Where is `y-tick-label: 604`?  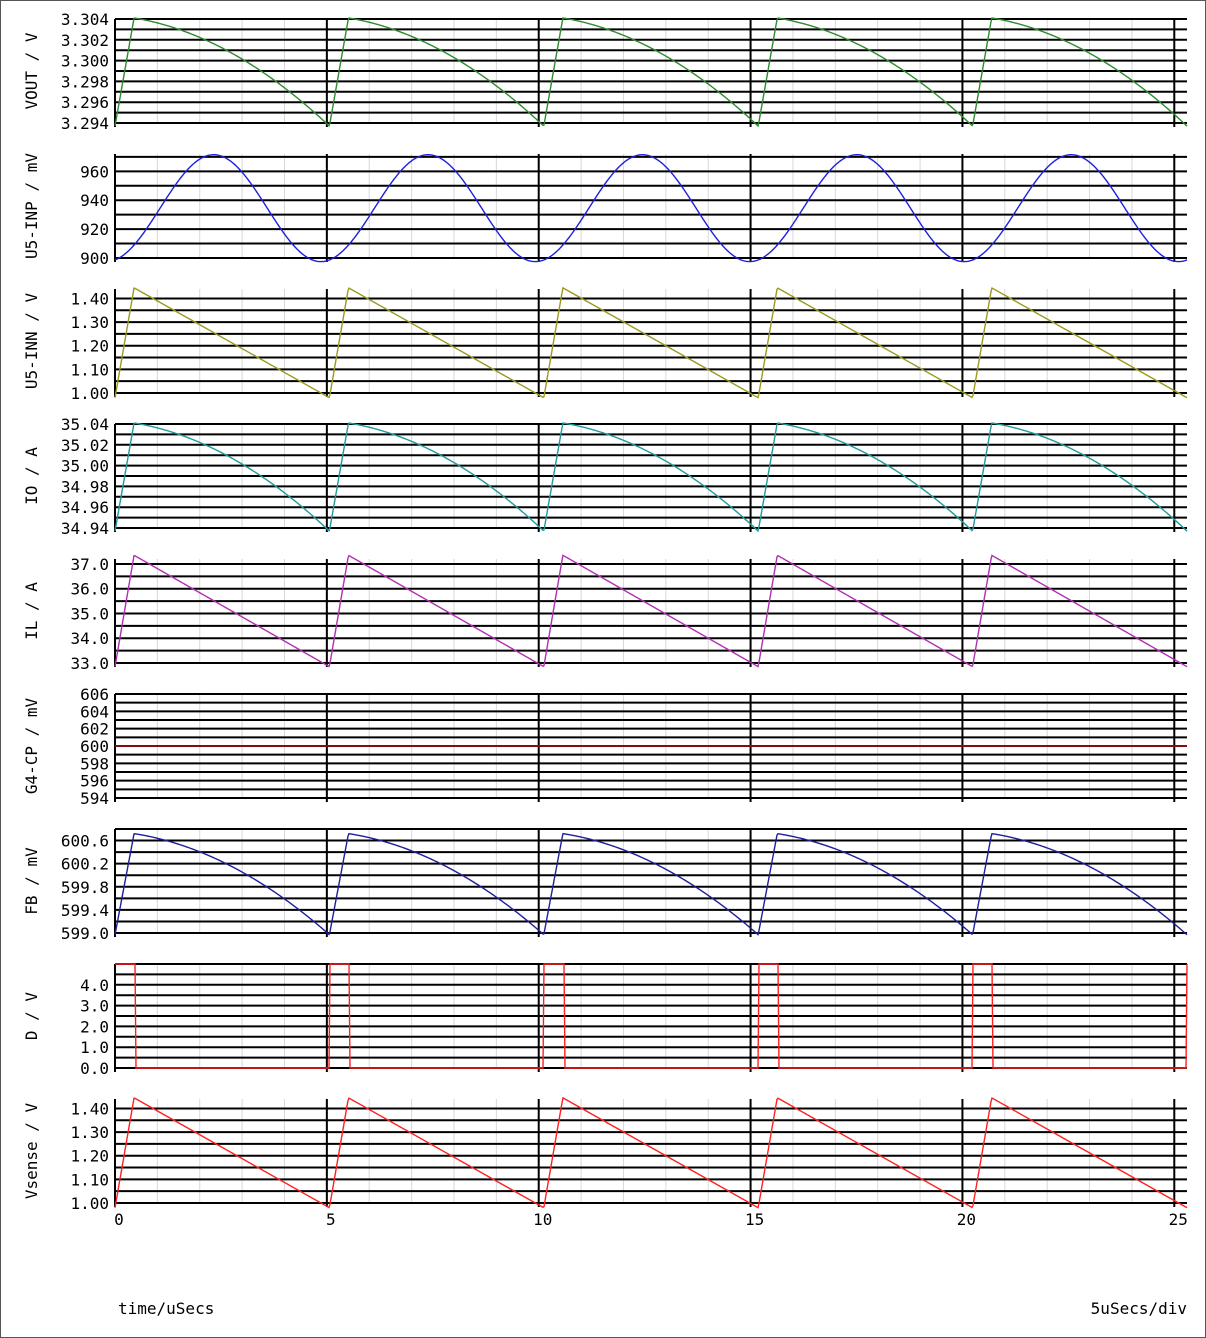
y-tick-label: 604 is located at coordinates (94, 711).